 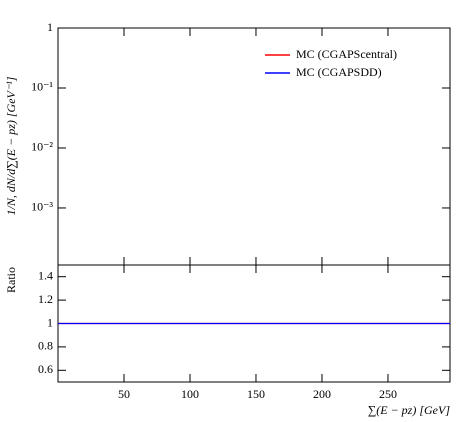 What do you see at coordinates (322, 394) in the screenshot?
I see `x-tick-label: 200` at bounding box center [322, 394].